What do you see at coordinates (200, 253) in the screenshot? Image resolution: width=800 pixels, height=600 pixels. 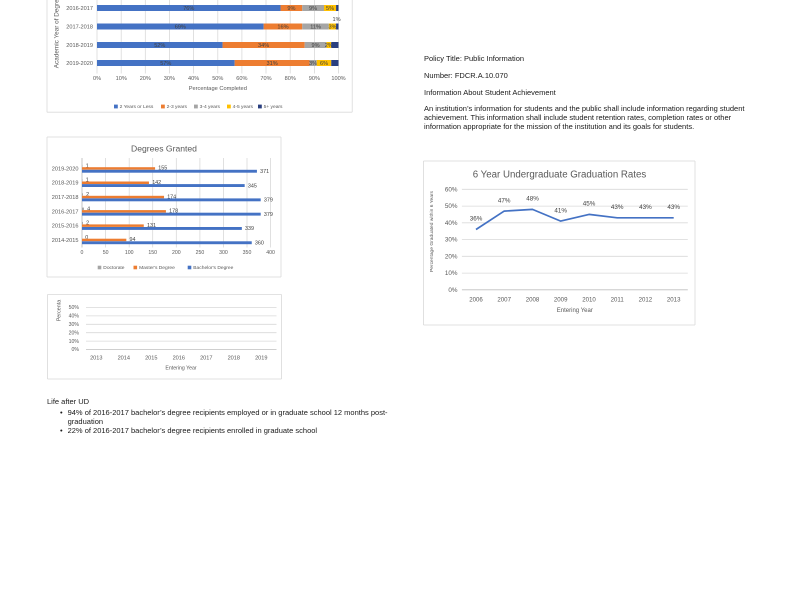 I see `svg-text: 250` at bounding box center [200, 253].